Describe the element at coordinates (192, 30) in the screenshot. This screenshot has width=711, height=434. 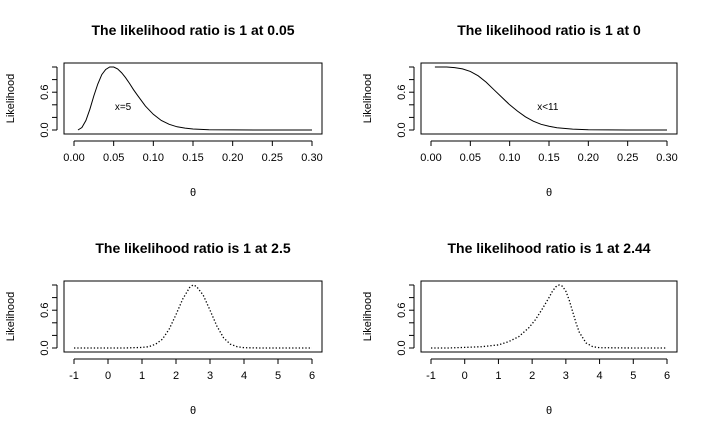
I see `chart-title: The likelihood ratio is 1 at 0.05` at that location.